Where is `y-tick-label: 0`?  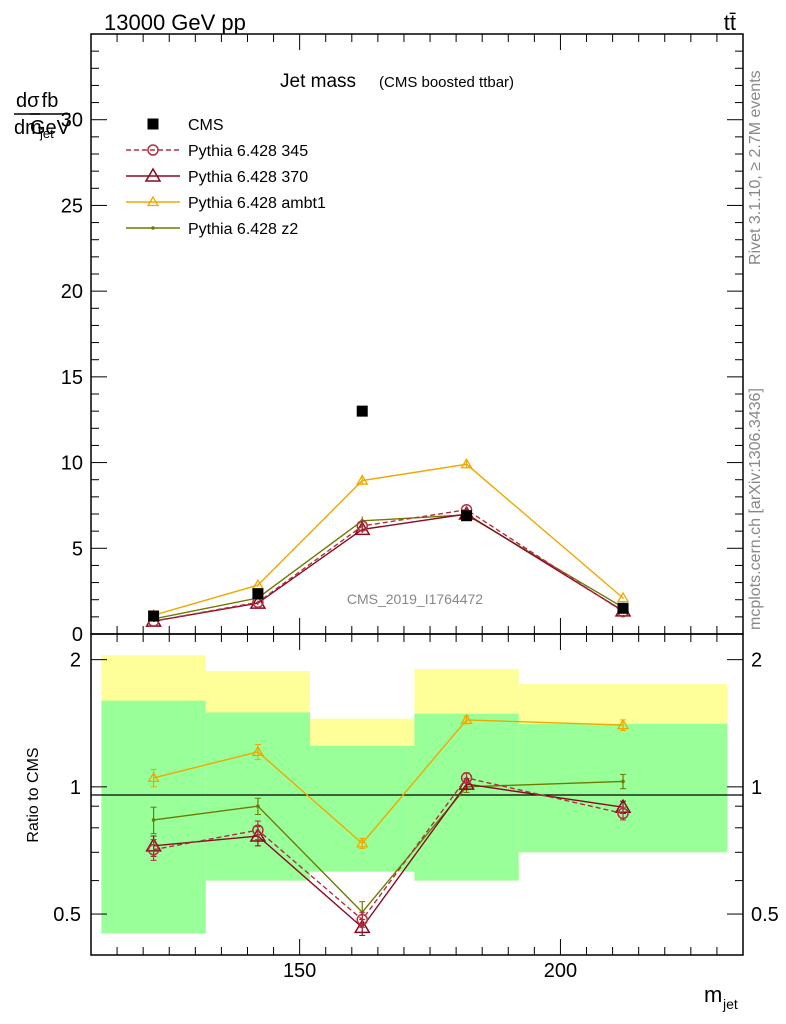
y-tick-label: 0 is located at coordinates (77, 635).